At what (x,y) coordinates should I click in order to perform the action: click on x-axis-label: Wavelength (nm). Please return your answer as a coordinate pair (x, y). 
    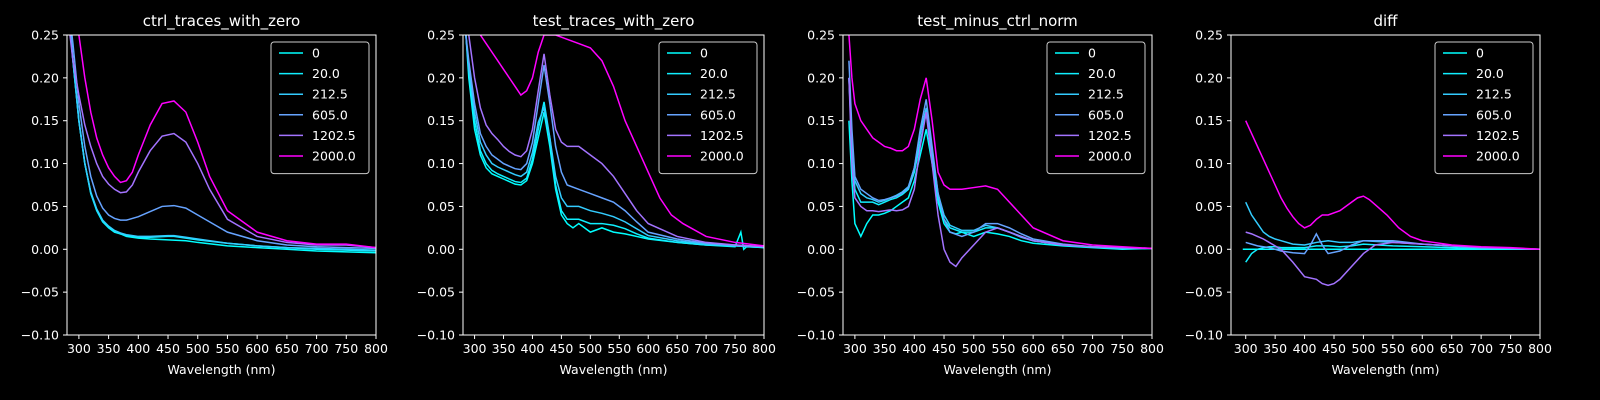
    Looking at the image, I should click on (222, 369).